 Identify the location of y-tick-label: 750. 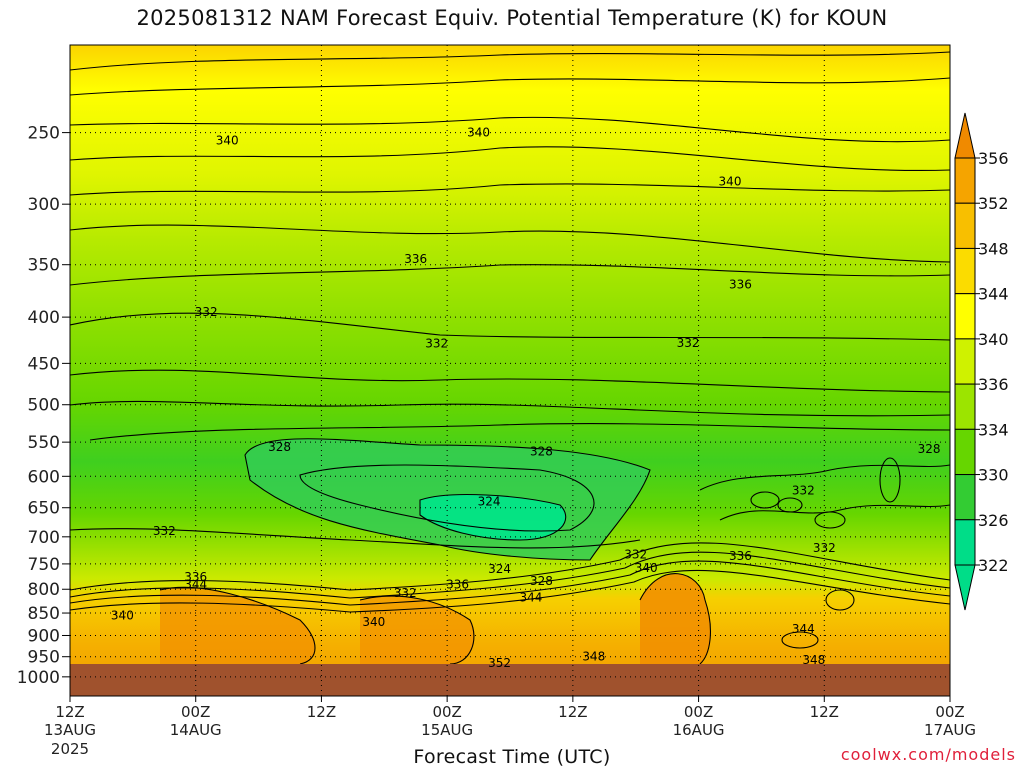
(44, 565).